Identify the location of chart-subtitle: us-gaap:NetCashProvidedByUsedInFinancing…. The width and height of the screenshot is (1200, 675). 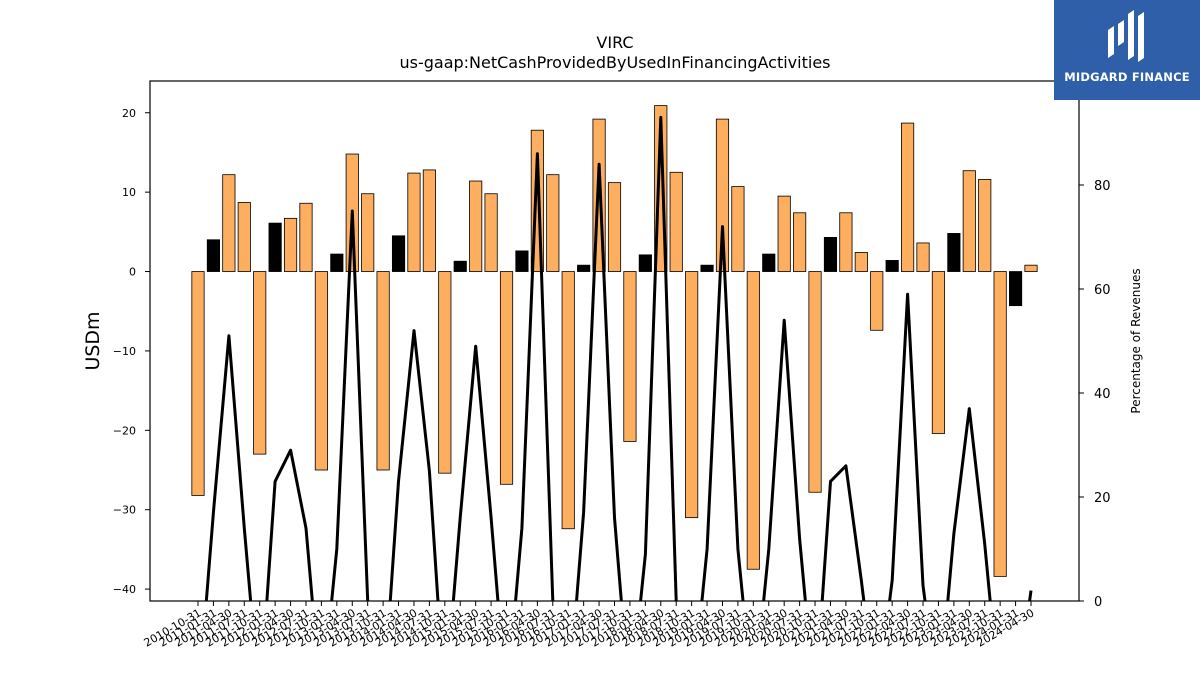
(614, 62).